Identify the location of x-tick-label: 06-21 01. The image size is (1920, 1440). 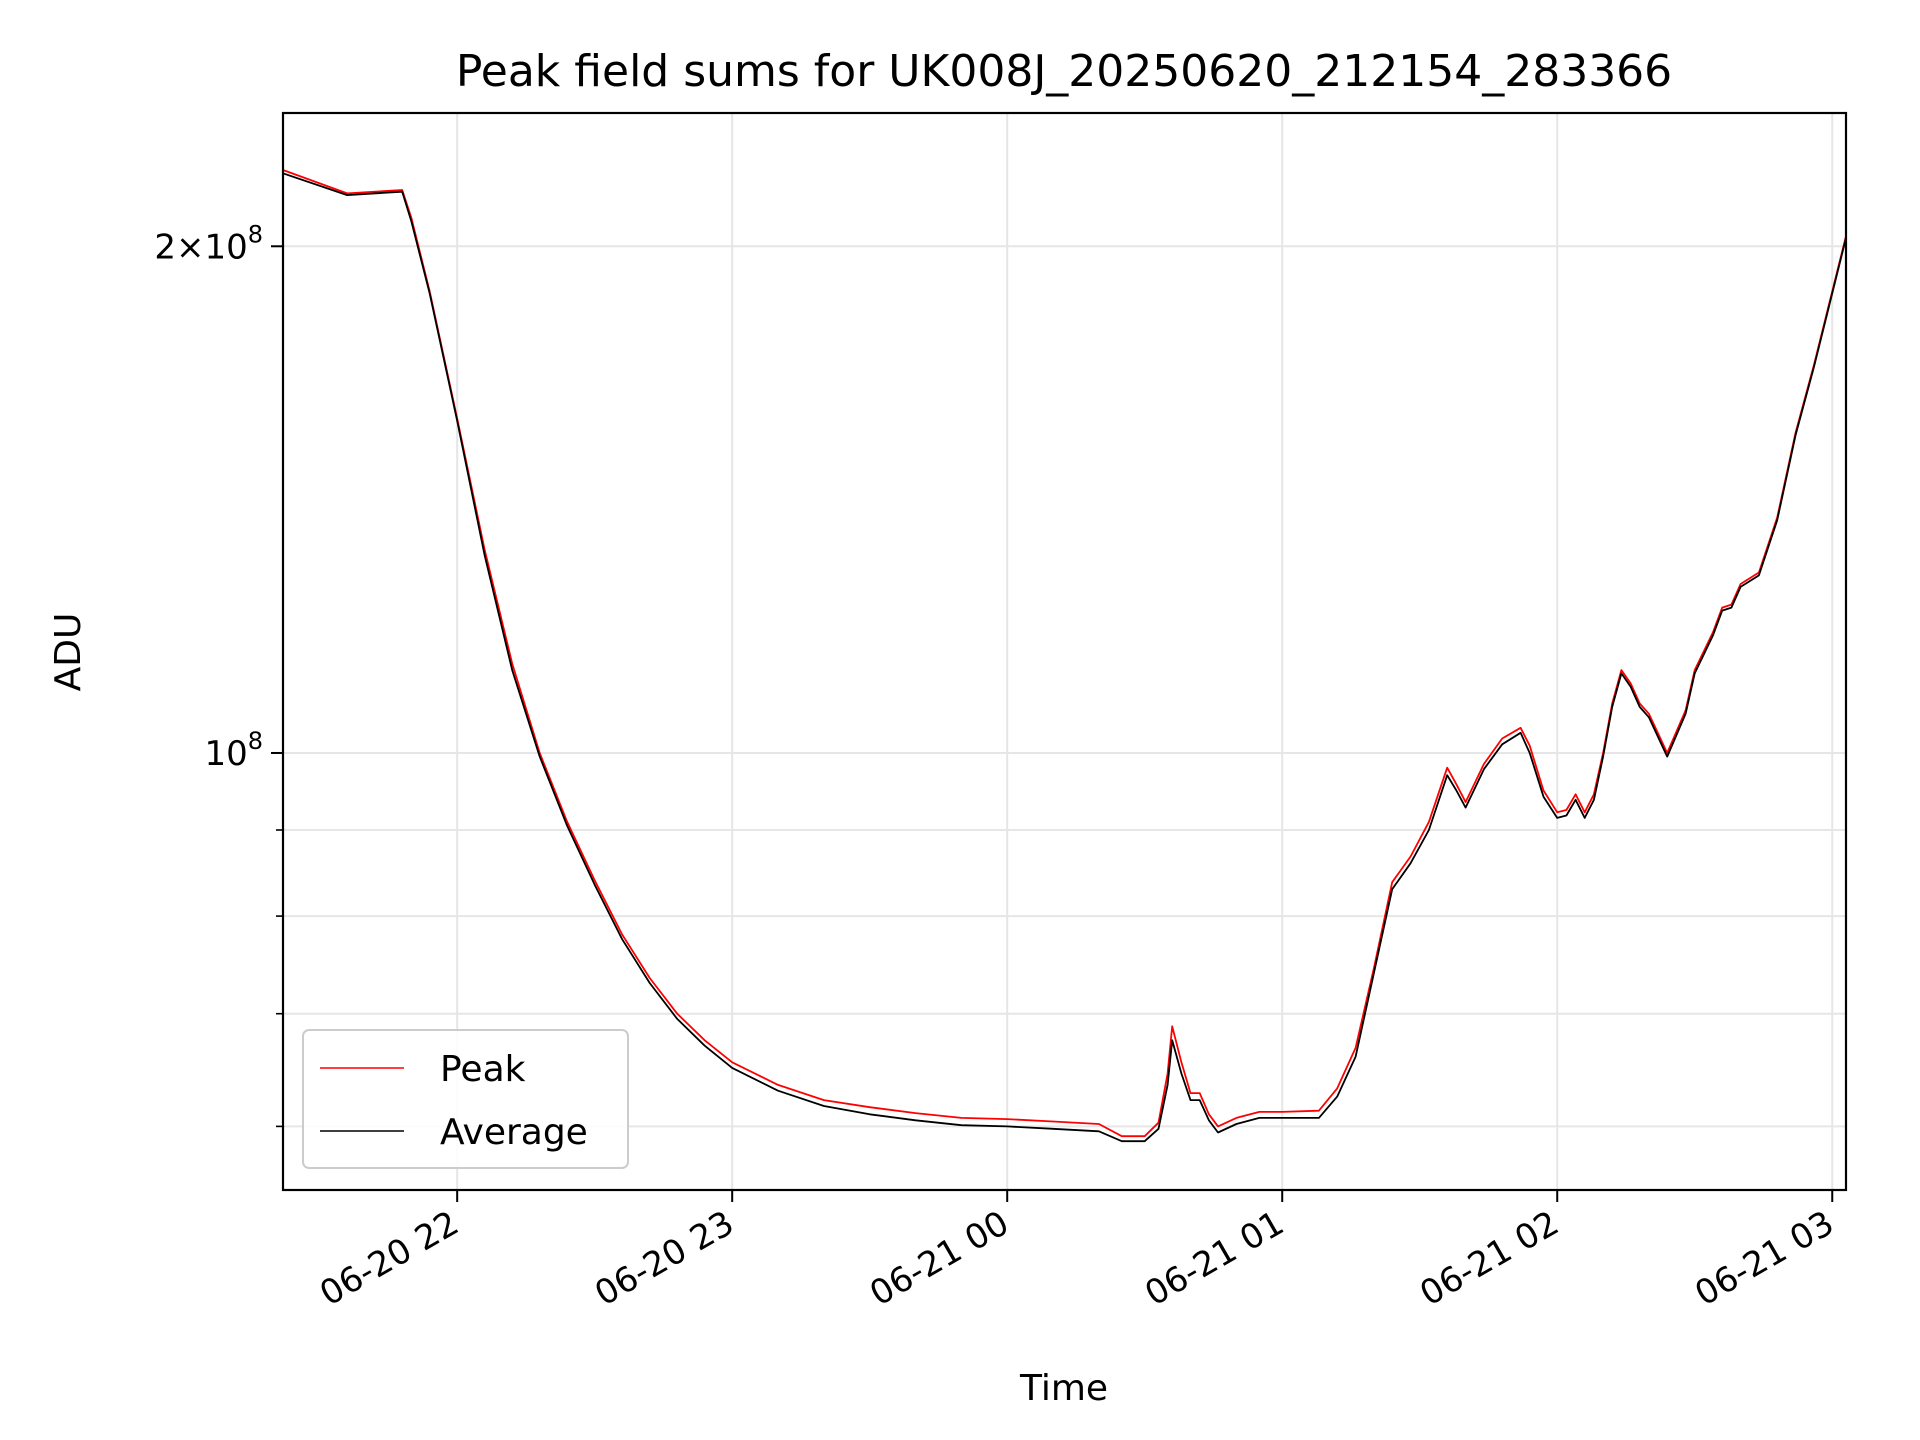
(1214, 1258).